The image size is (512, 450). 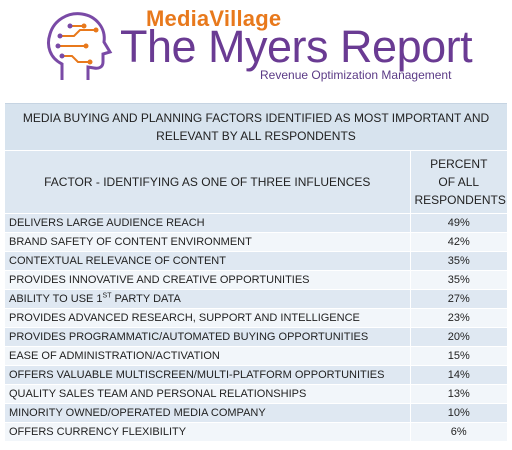 I want to click on brand-tagline: Revenue Optimization Management, so click(x=356, y=75).